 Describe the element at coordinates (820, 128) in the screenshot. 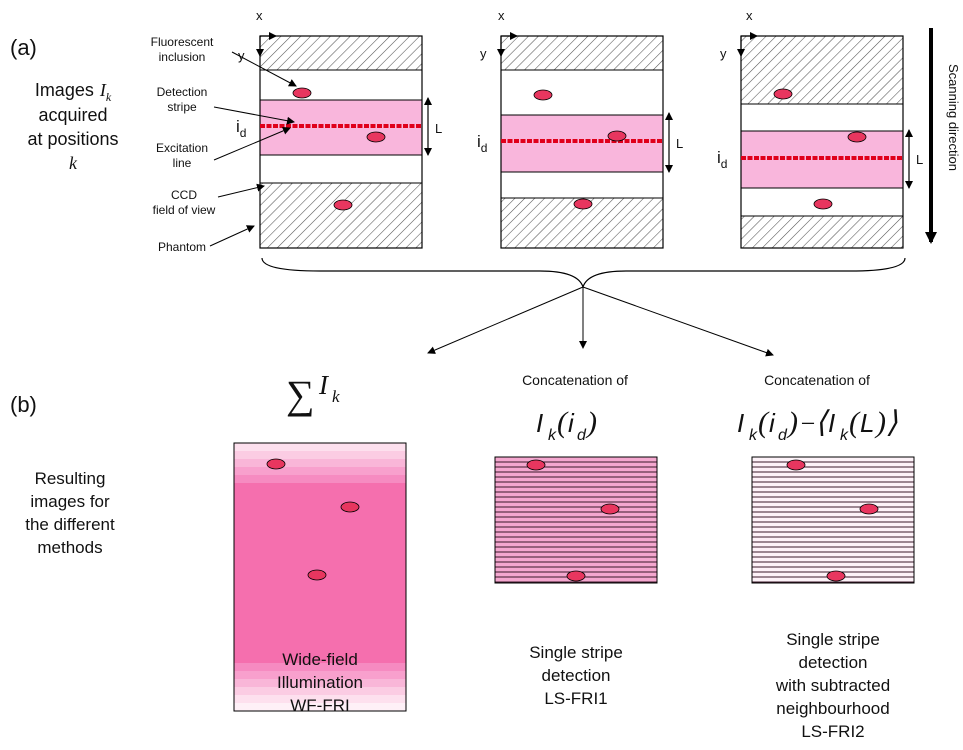

I see `acquisition-panel-3: x y id L` at that location.